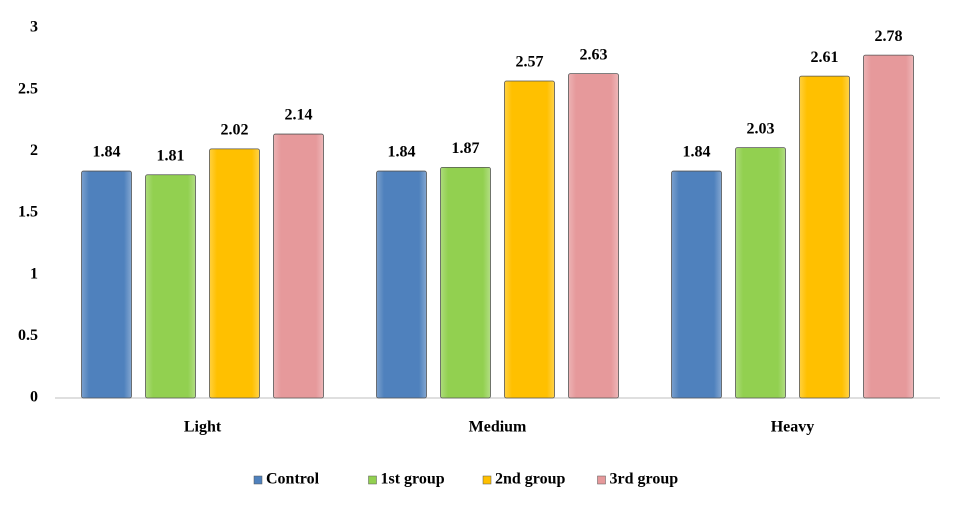 The width and height of the screenshot is (955, 514). Describe the element at coordinates (235, 130) in the screenshot. I see `value-label: 2.02` at that location.